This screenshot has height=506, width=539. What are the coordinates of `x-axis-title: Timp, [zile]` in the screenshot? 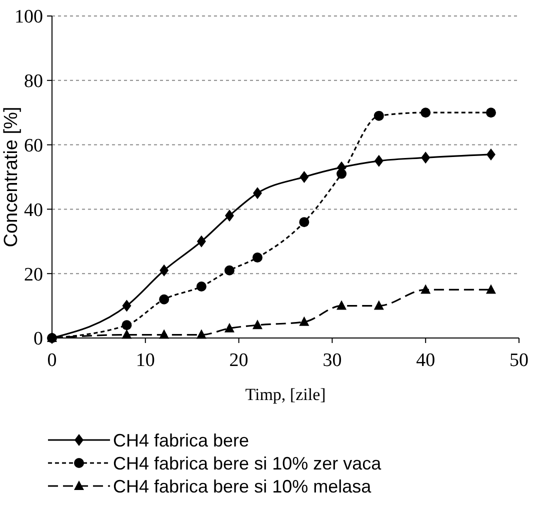 It's located at (285, 394).